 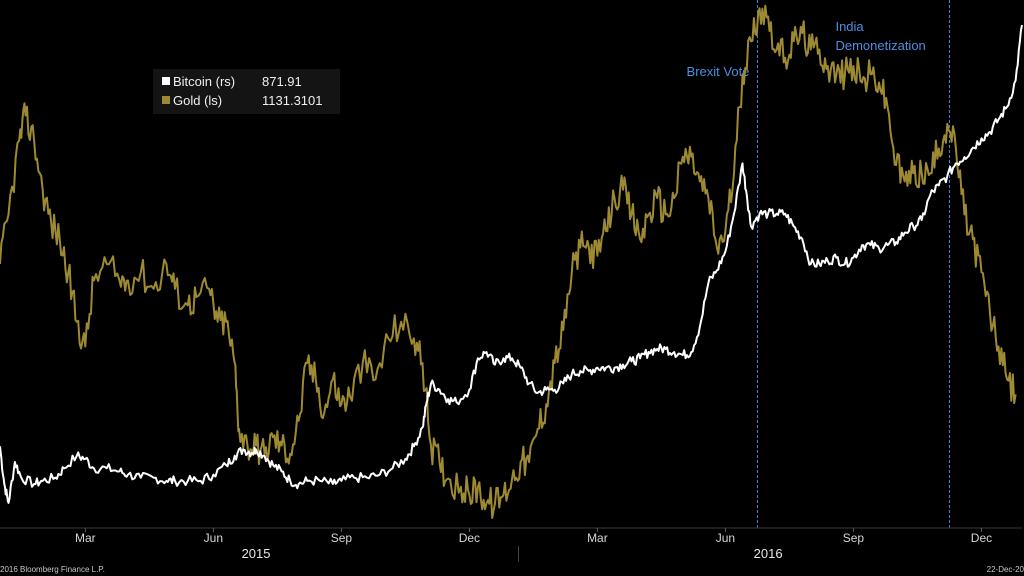 I want to click on x-axis: Mar Jun Sep Dec Mar Jun Sep Dec 2015 2016, so click(x=511, y=544).